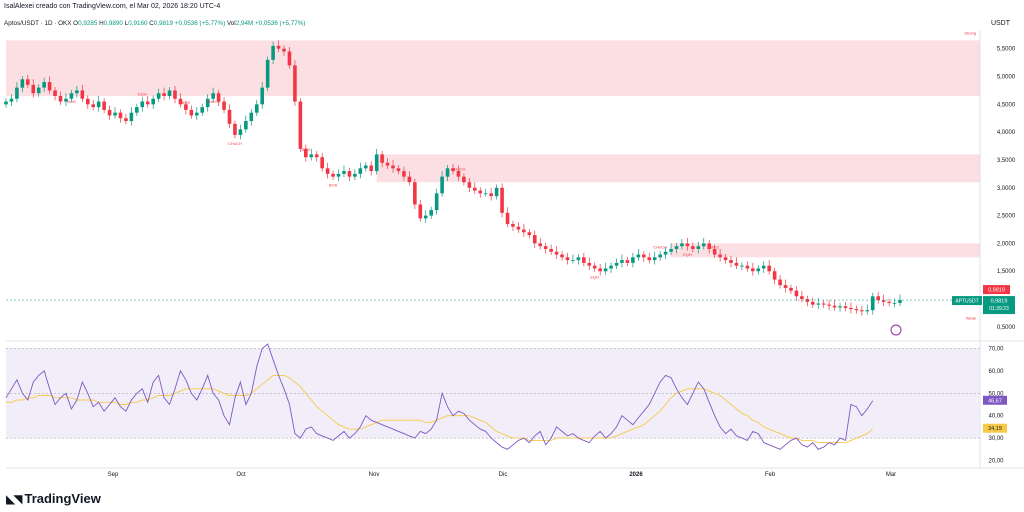  Describe the element at coordinates (138, 23) in the screenshot. I see `low-value: 0,9160` at that location.